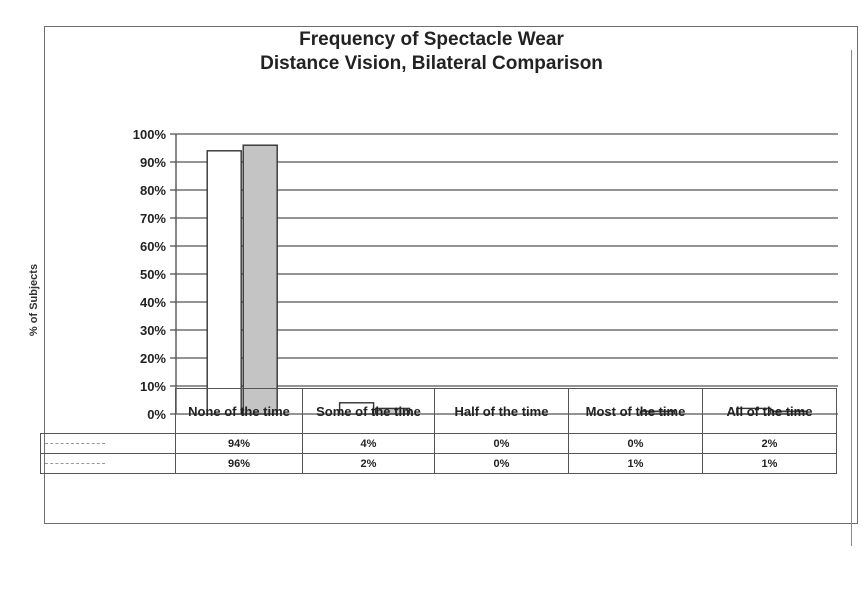 This screenshot has height=596, width=863. I want to click on category-header: Half of the time, so click(501, 411).